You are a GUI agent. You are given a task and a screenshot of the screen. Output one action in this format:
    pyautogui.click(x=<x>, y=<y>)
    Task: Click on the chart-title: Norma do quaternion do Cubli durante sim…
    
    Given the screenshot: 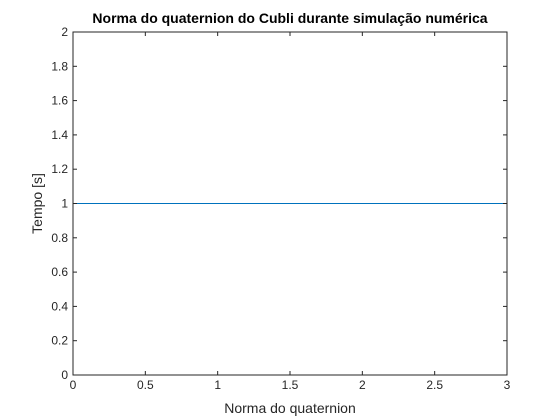 What is the action you would take?
    pyautogui.click(x=289, y=18)
    